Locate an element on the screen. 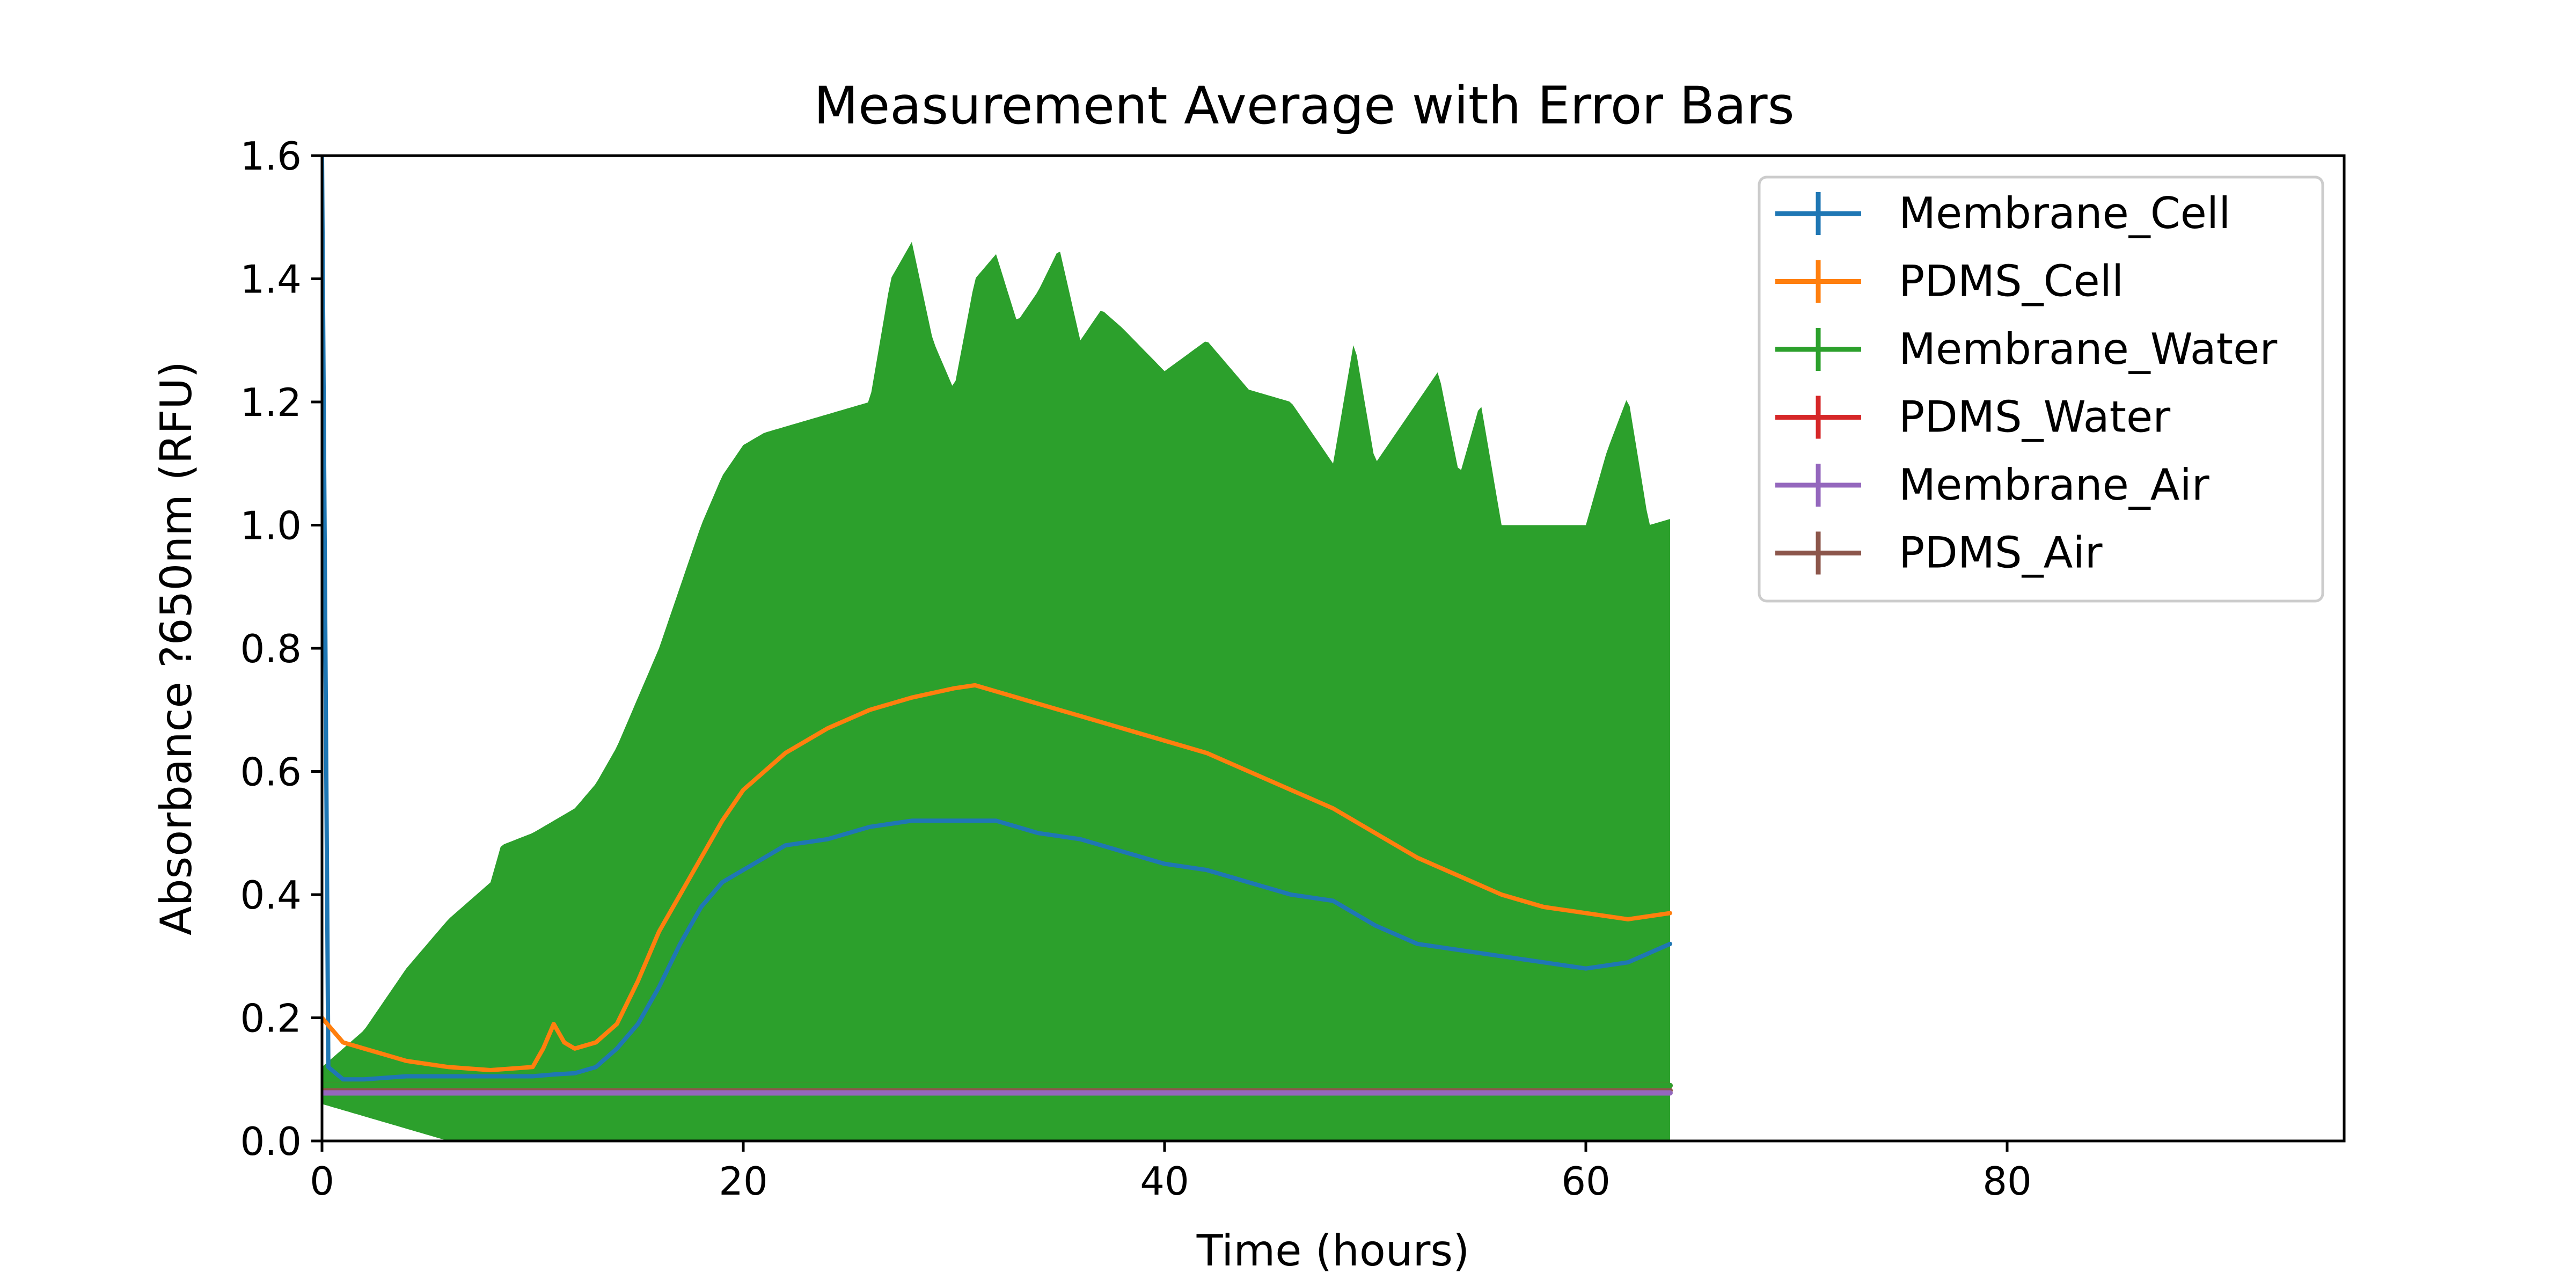  legend-box is located at coordinates (2041, 389).